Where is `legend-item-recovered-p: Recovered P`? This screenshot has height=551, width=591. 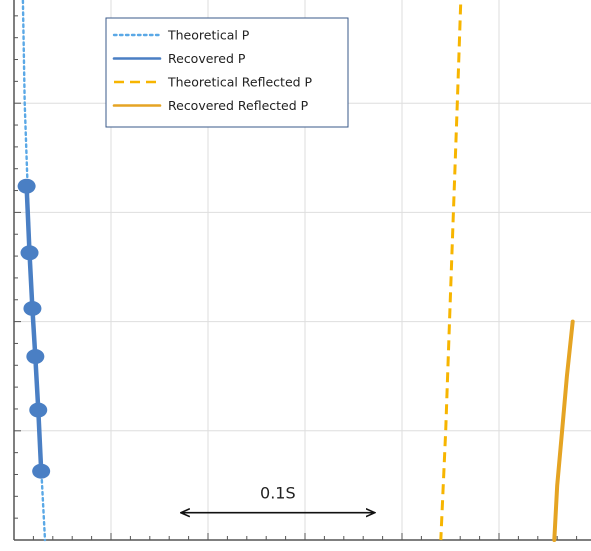 legend-item-recovered-p: Recovered P is located at coordinates (179, 58).